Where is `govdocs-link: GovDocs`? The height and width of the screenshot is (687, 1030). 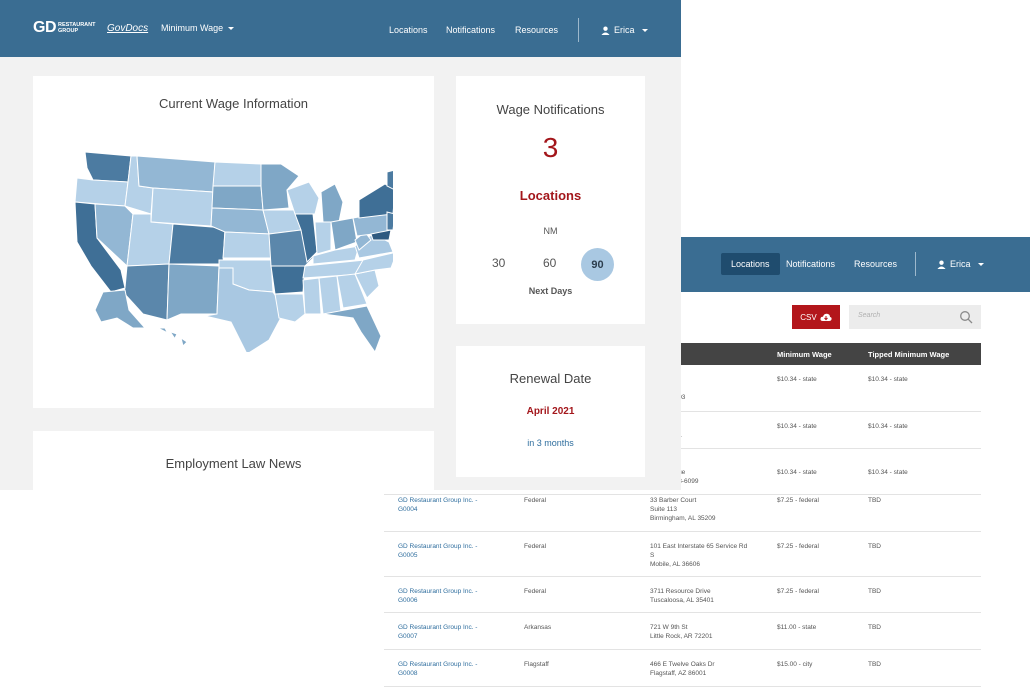
govdocs-link: GovDocs is located at coordinates (128, 28).